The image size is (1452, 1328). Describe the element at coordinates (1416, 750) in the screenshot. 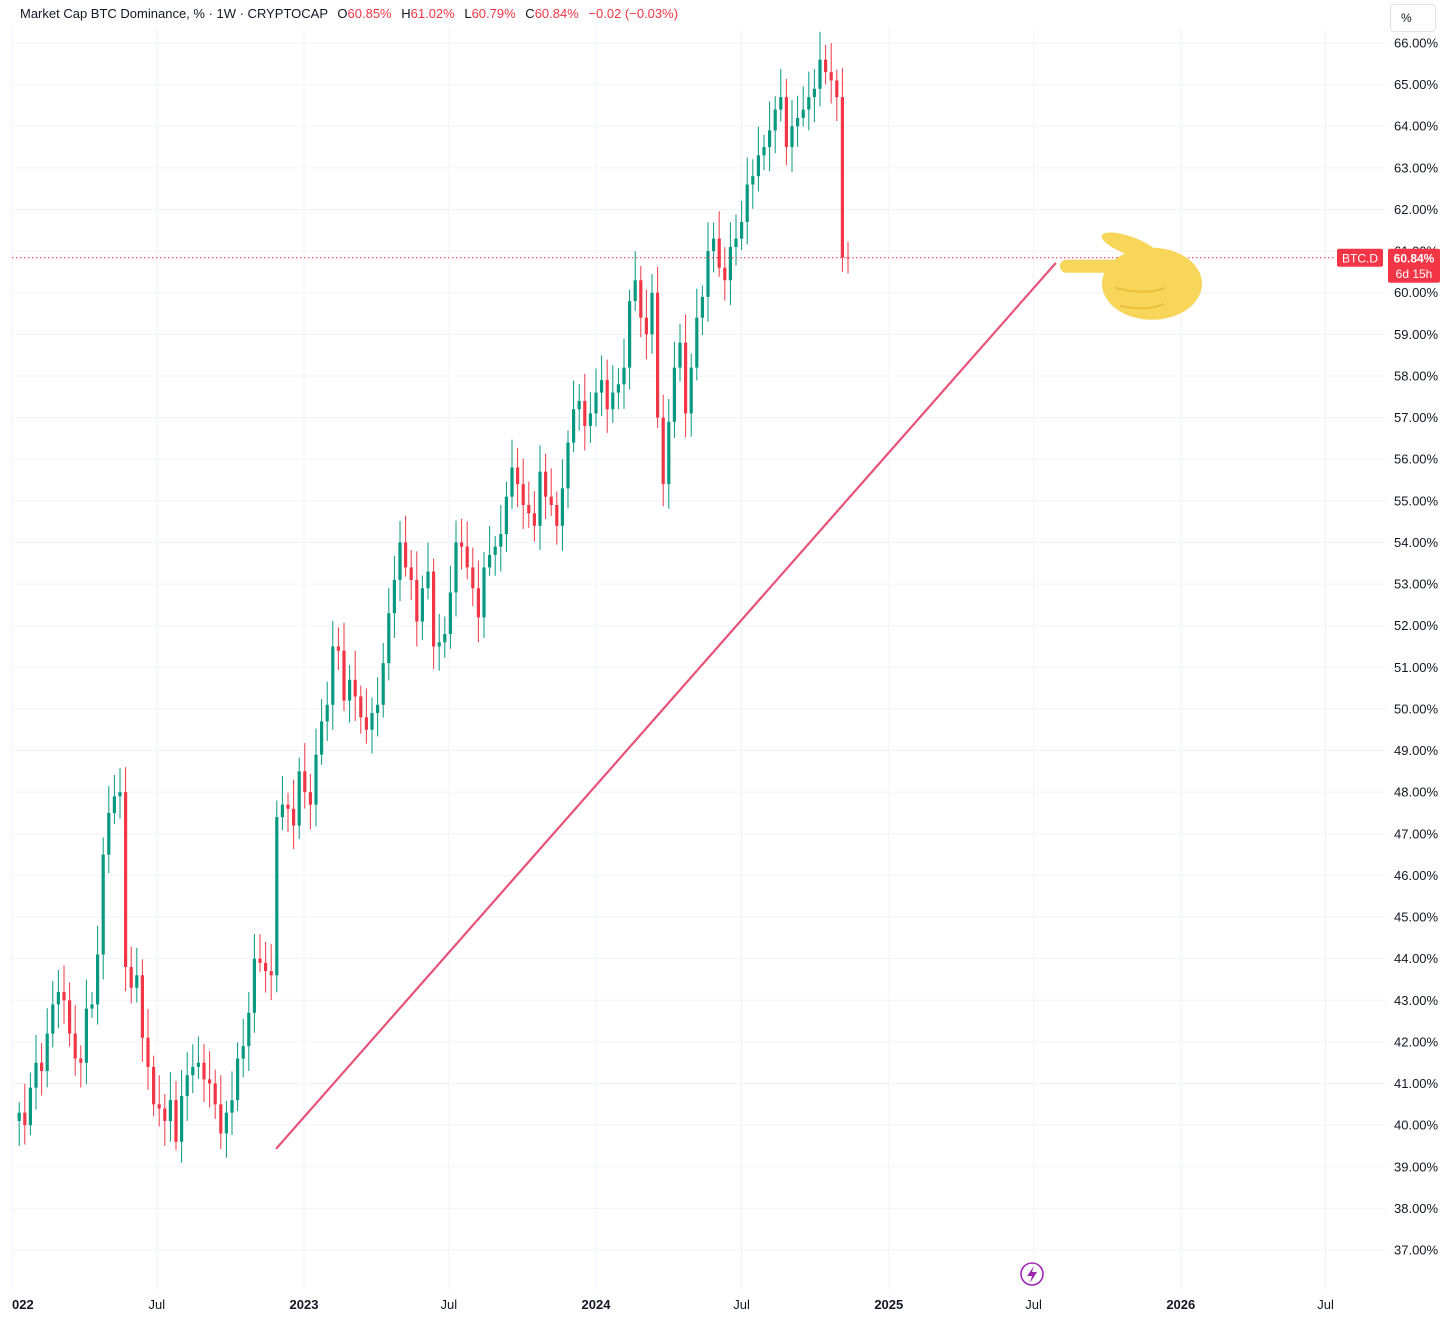

I see `y-tick-label: 49.00%` at that location.